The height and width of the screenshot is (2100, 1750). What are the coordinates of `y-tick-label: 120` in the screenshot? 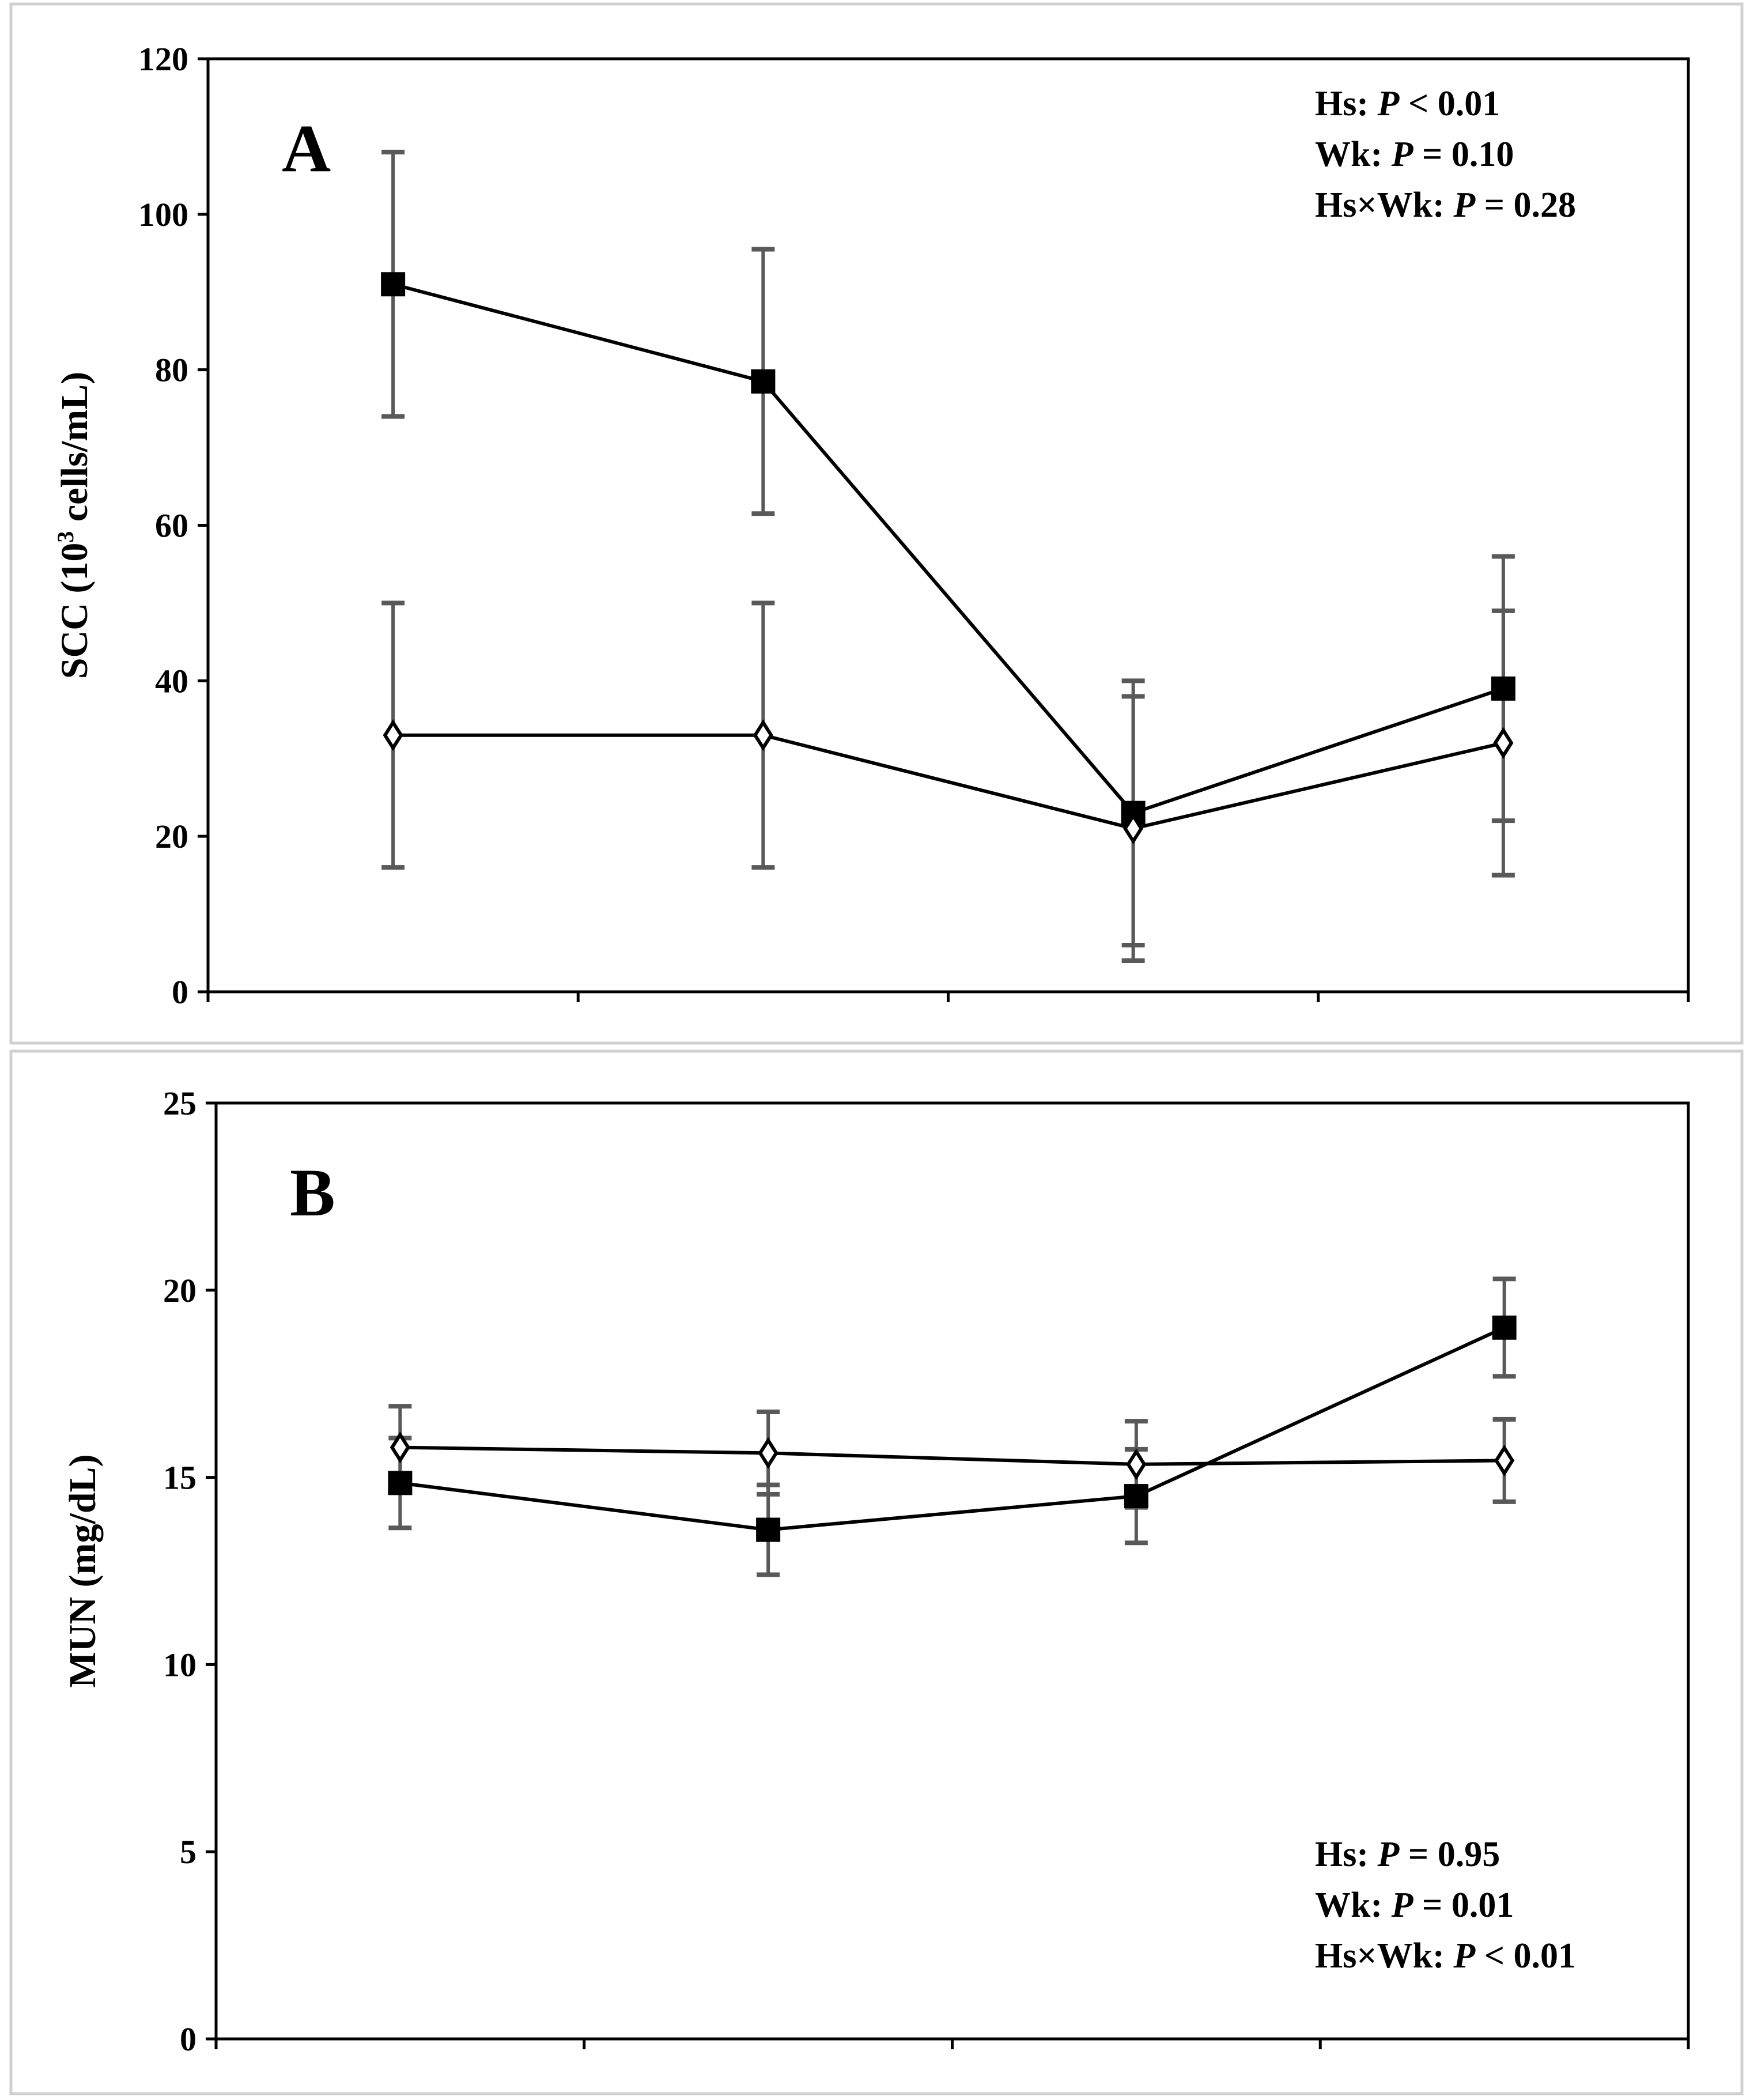 It's located at (163, 59).